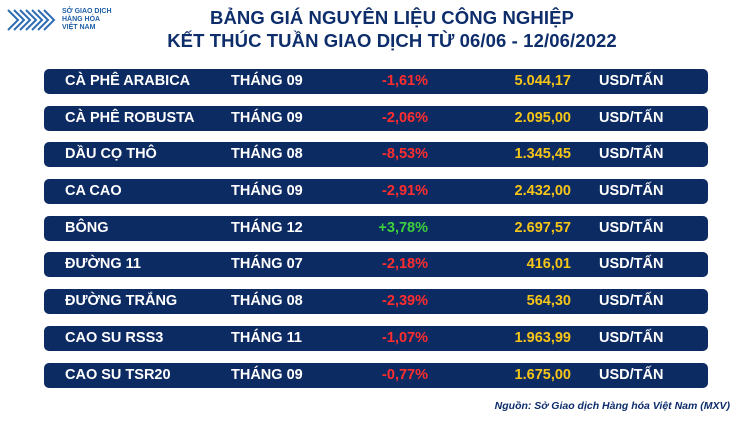 The width and height of the screenshot is (750, 422). What do you see at coordinates (59, 20) in the screenshot?
I see `mxv-logo: SỞ GIAO DỊCH HÀNG HÓA VIỆT NAM` at bounding box center [59, 20].